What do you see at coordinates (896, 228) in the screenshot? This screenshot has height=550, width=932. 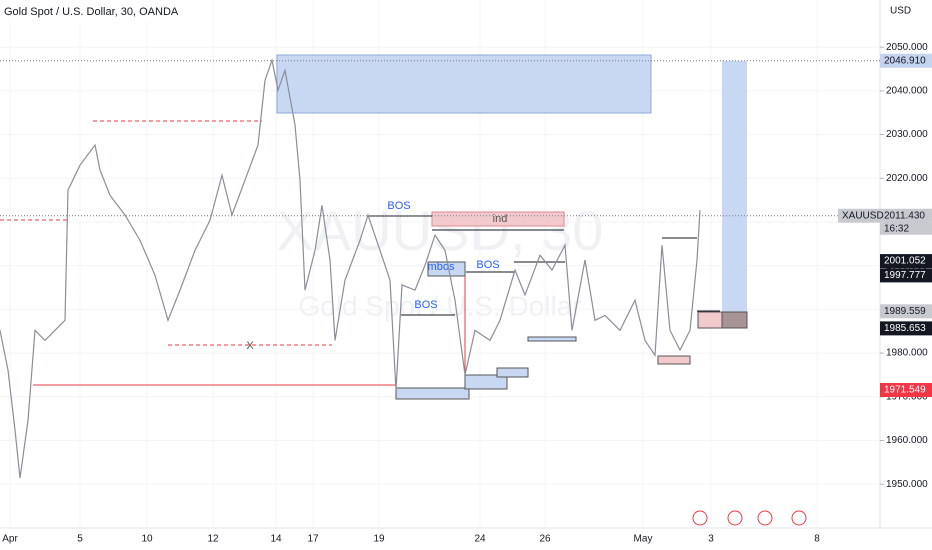 I see `countdown: 16:32` at bounding box center [896, 228].